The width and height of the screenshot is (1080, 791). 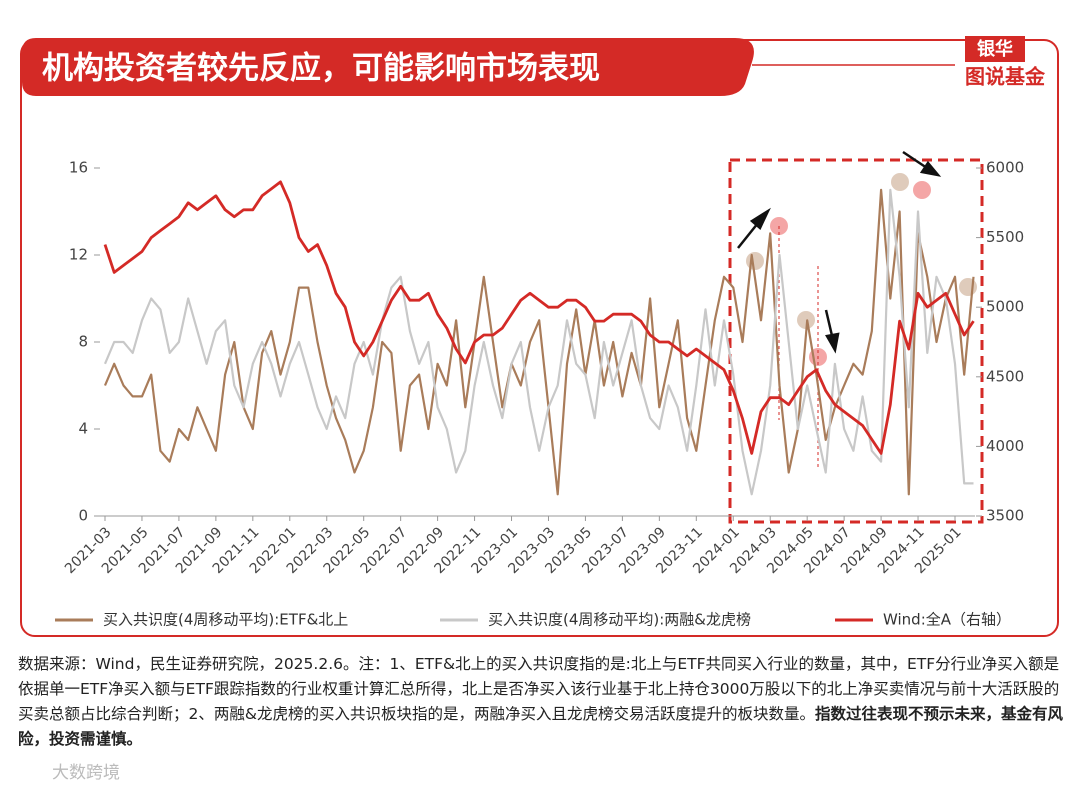 I want to click on watermark: 大数跨境, so click(x=86, y=773).